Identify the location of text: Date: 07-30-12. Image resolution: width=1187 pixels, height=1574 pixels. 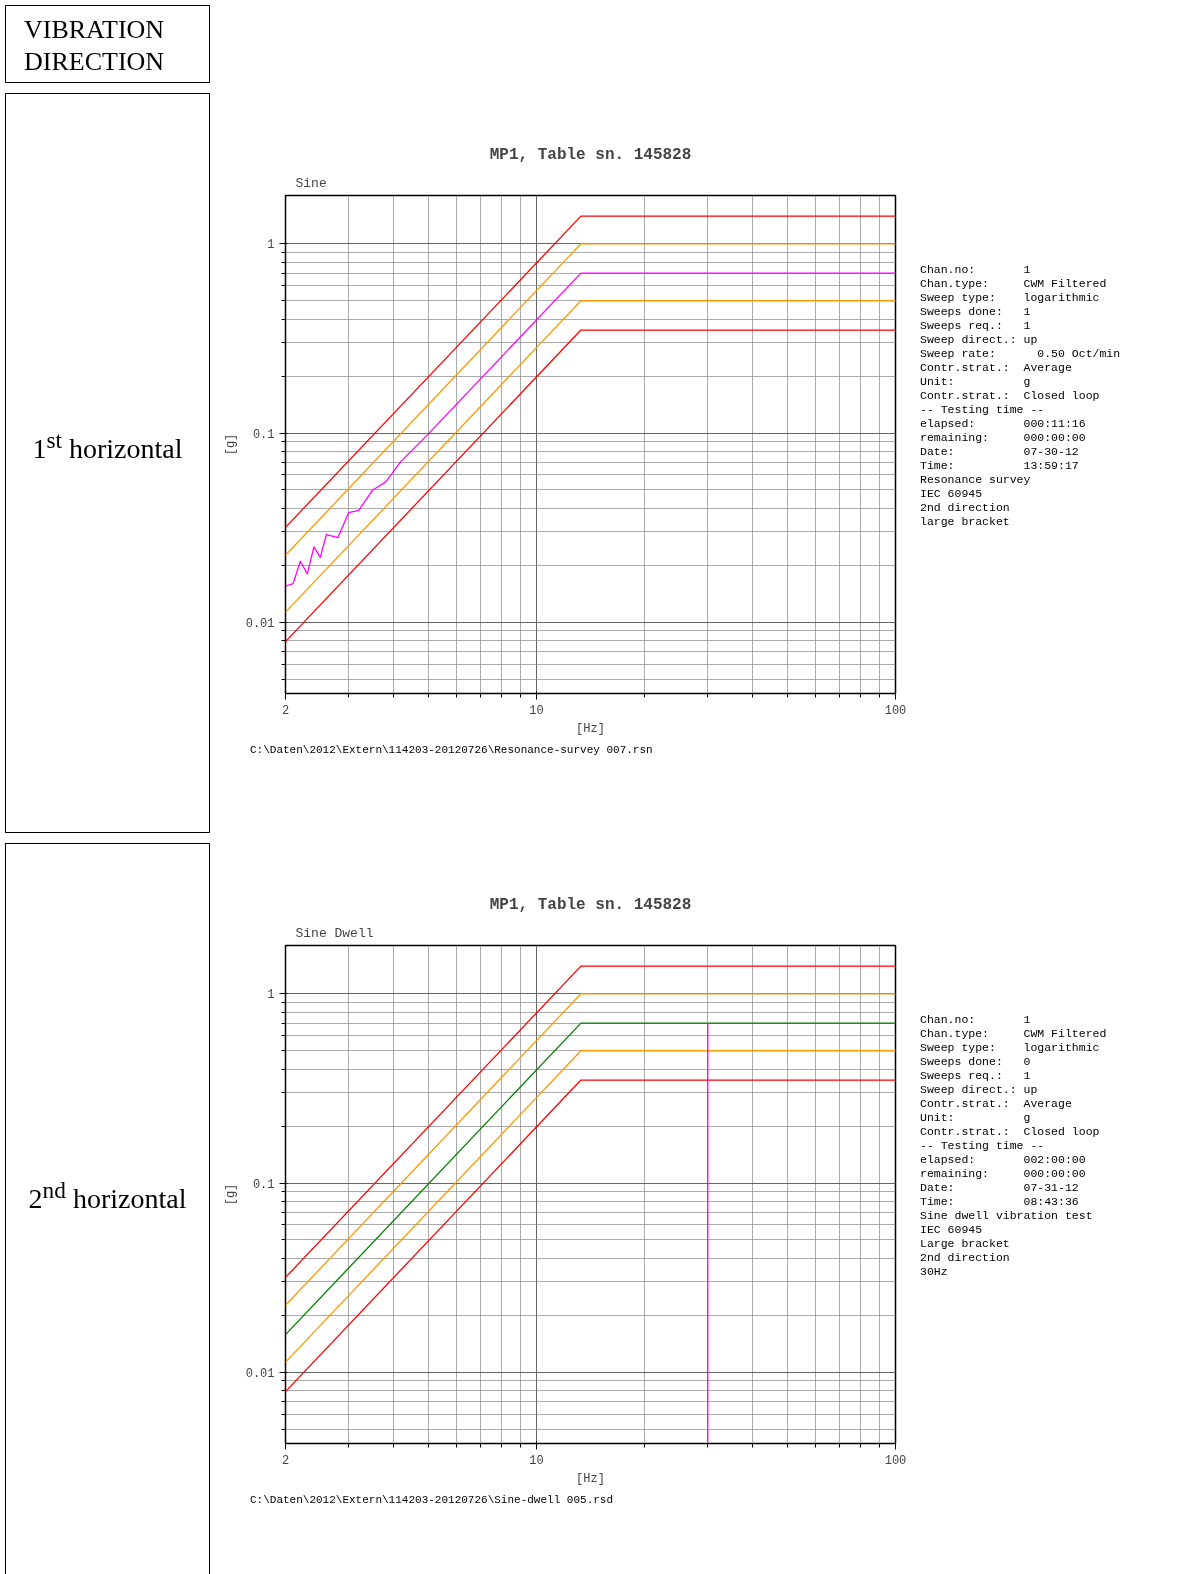
(999, 451).